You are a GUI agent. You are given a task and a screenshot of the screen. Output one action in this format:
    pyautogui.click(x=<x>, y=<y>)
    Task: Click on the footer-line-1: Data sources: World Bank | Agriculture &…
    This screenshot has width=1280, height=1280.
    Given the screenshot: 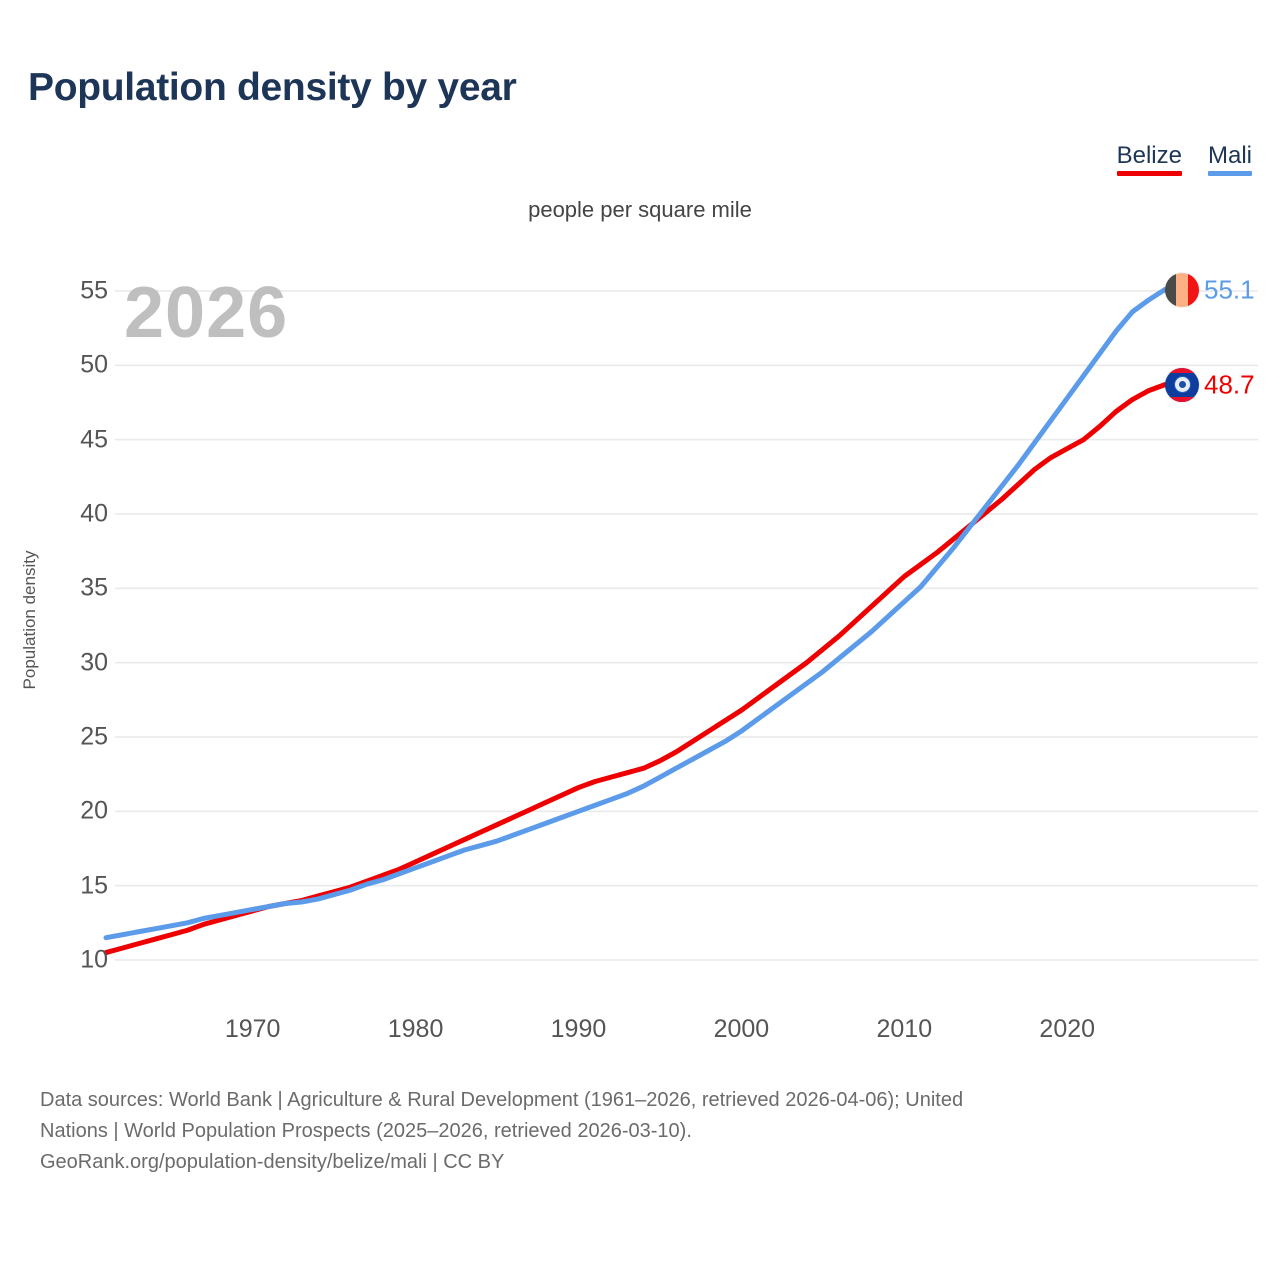 What is the action you would take?
    pyautogui.click(x=502, y=1100)
    